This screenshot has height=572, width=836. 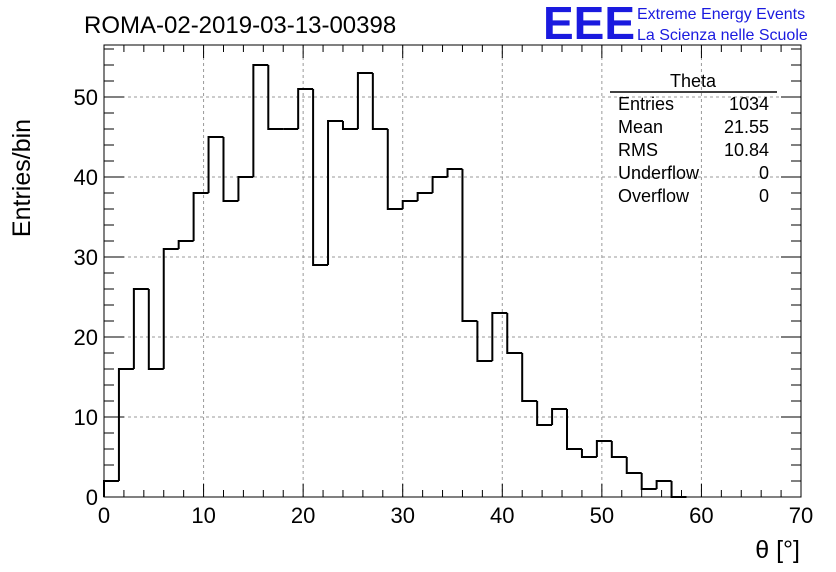 What do you see at coordinates (92, 497) in the screenshot?
I see `y-tick-label: 0` at bounding box center [92, 497].